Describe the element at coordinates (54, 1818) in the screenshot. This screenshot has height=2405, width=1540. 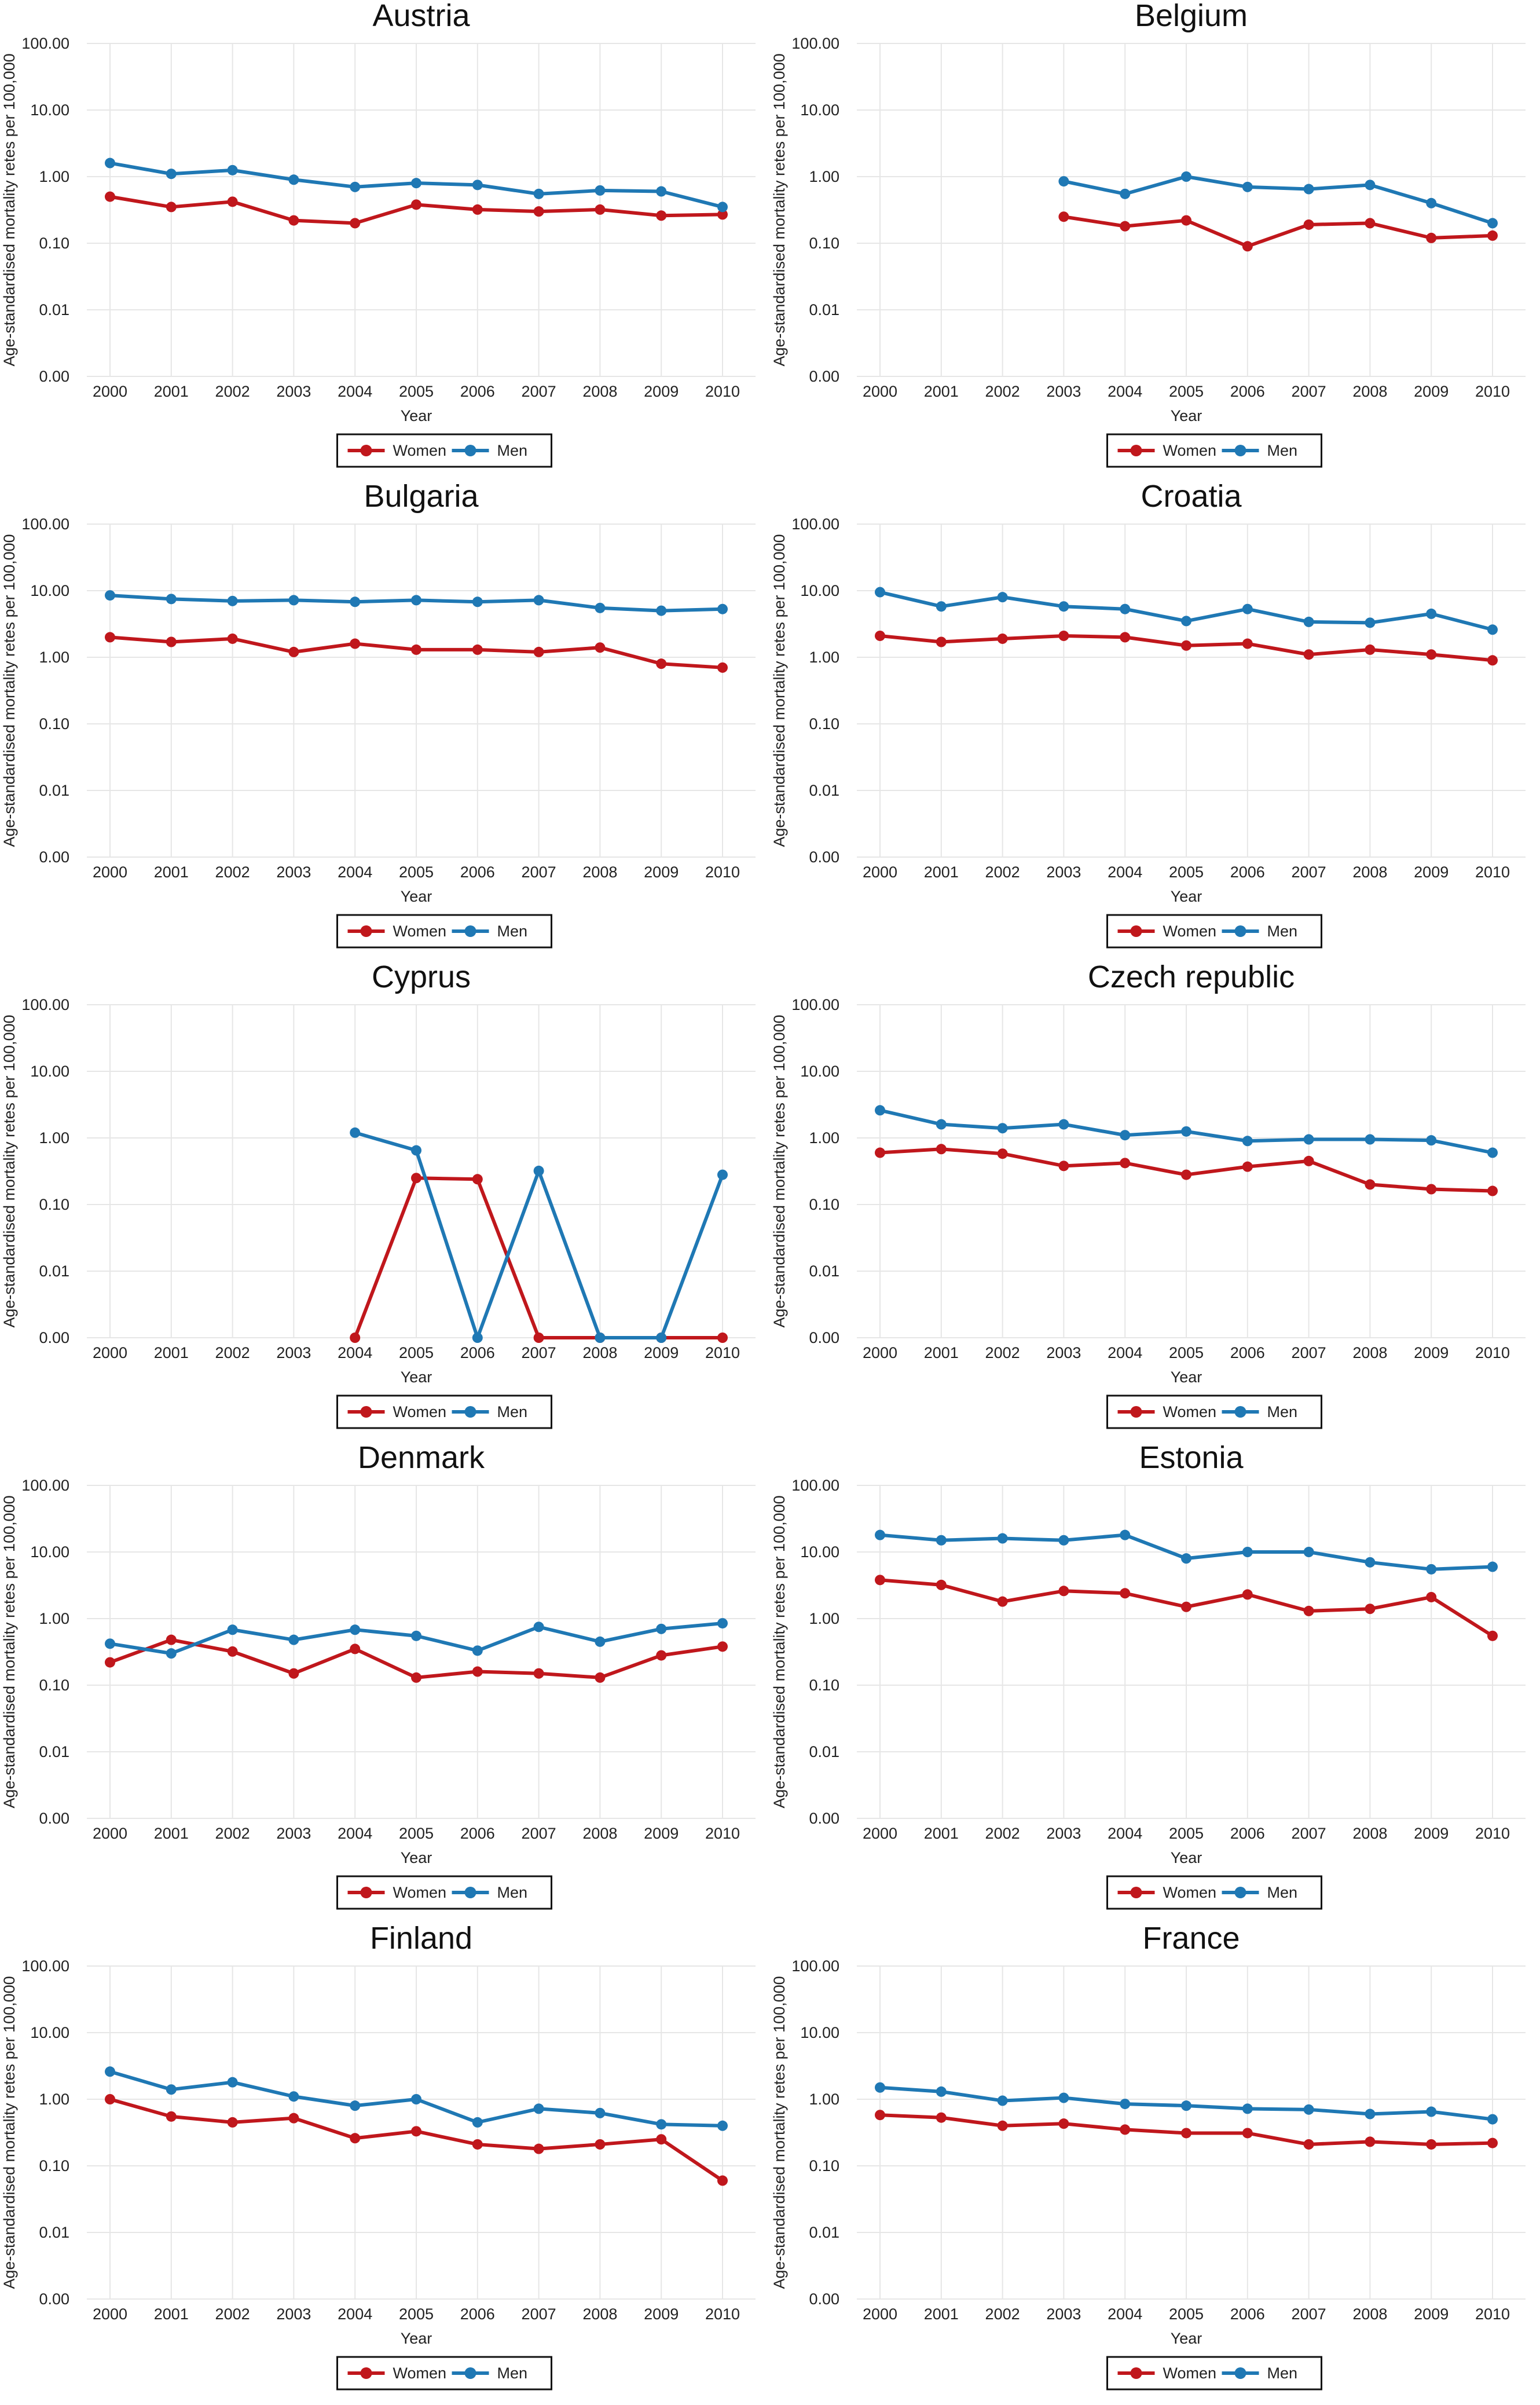
I see `y-tick-label: 0.00` at that location.